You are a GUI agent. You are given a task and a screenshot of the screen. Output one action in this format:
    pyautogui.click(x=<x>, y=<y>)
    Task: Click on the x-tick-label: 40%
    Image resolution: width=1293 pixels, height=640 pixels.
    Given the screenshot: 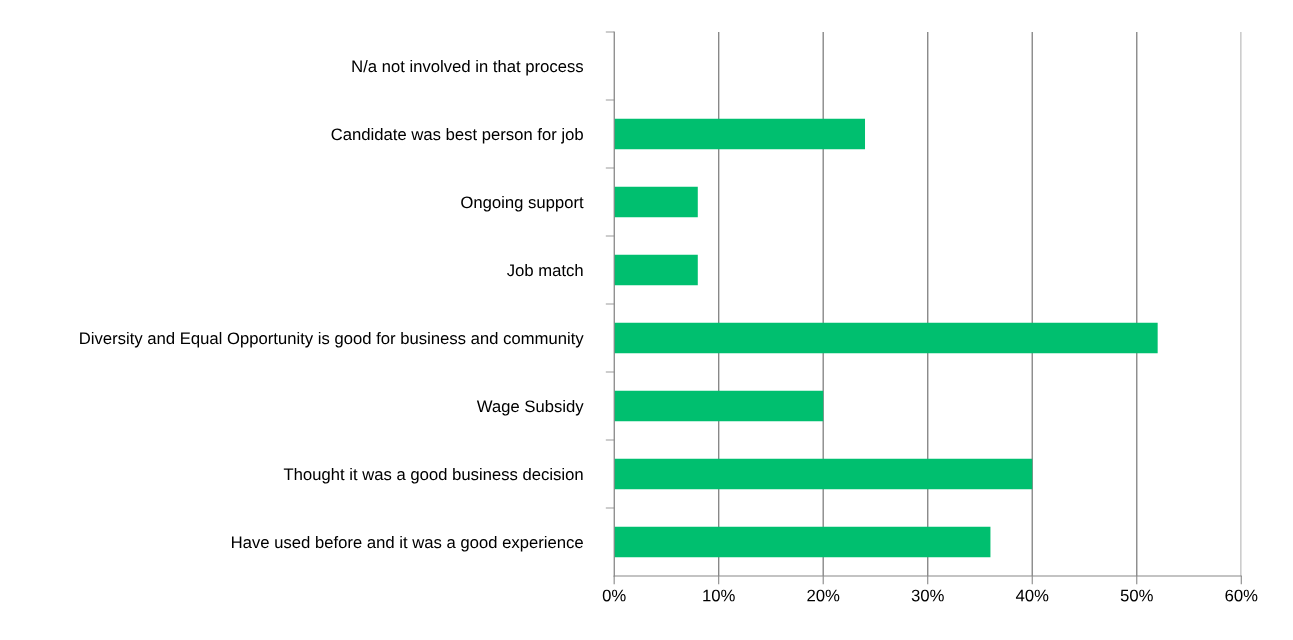 What is the action you would take?
    pyautogui.click(x=1032, y=595)
    